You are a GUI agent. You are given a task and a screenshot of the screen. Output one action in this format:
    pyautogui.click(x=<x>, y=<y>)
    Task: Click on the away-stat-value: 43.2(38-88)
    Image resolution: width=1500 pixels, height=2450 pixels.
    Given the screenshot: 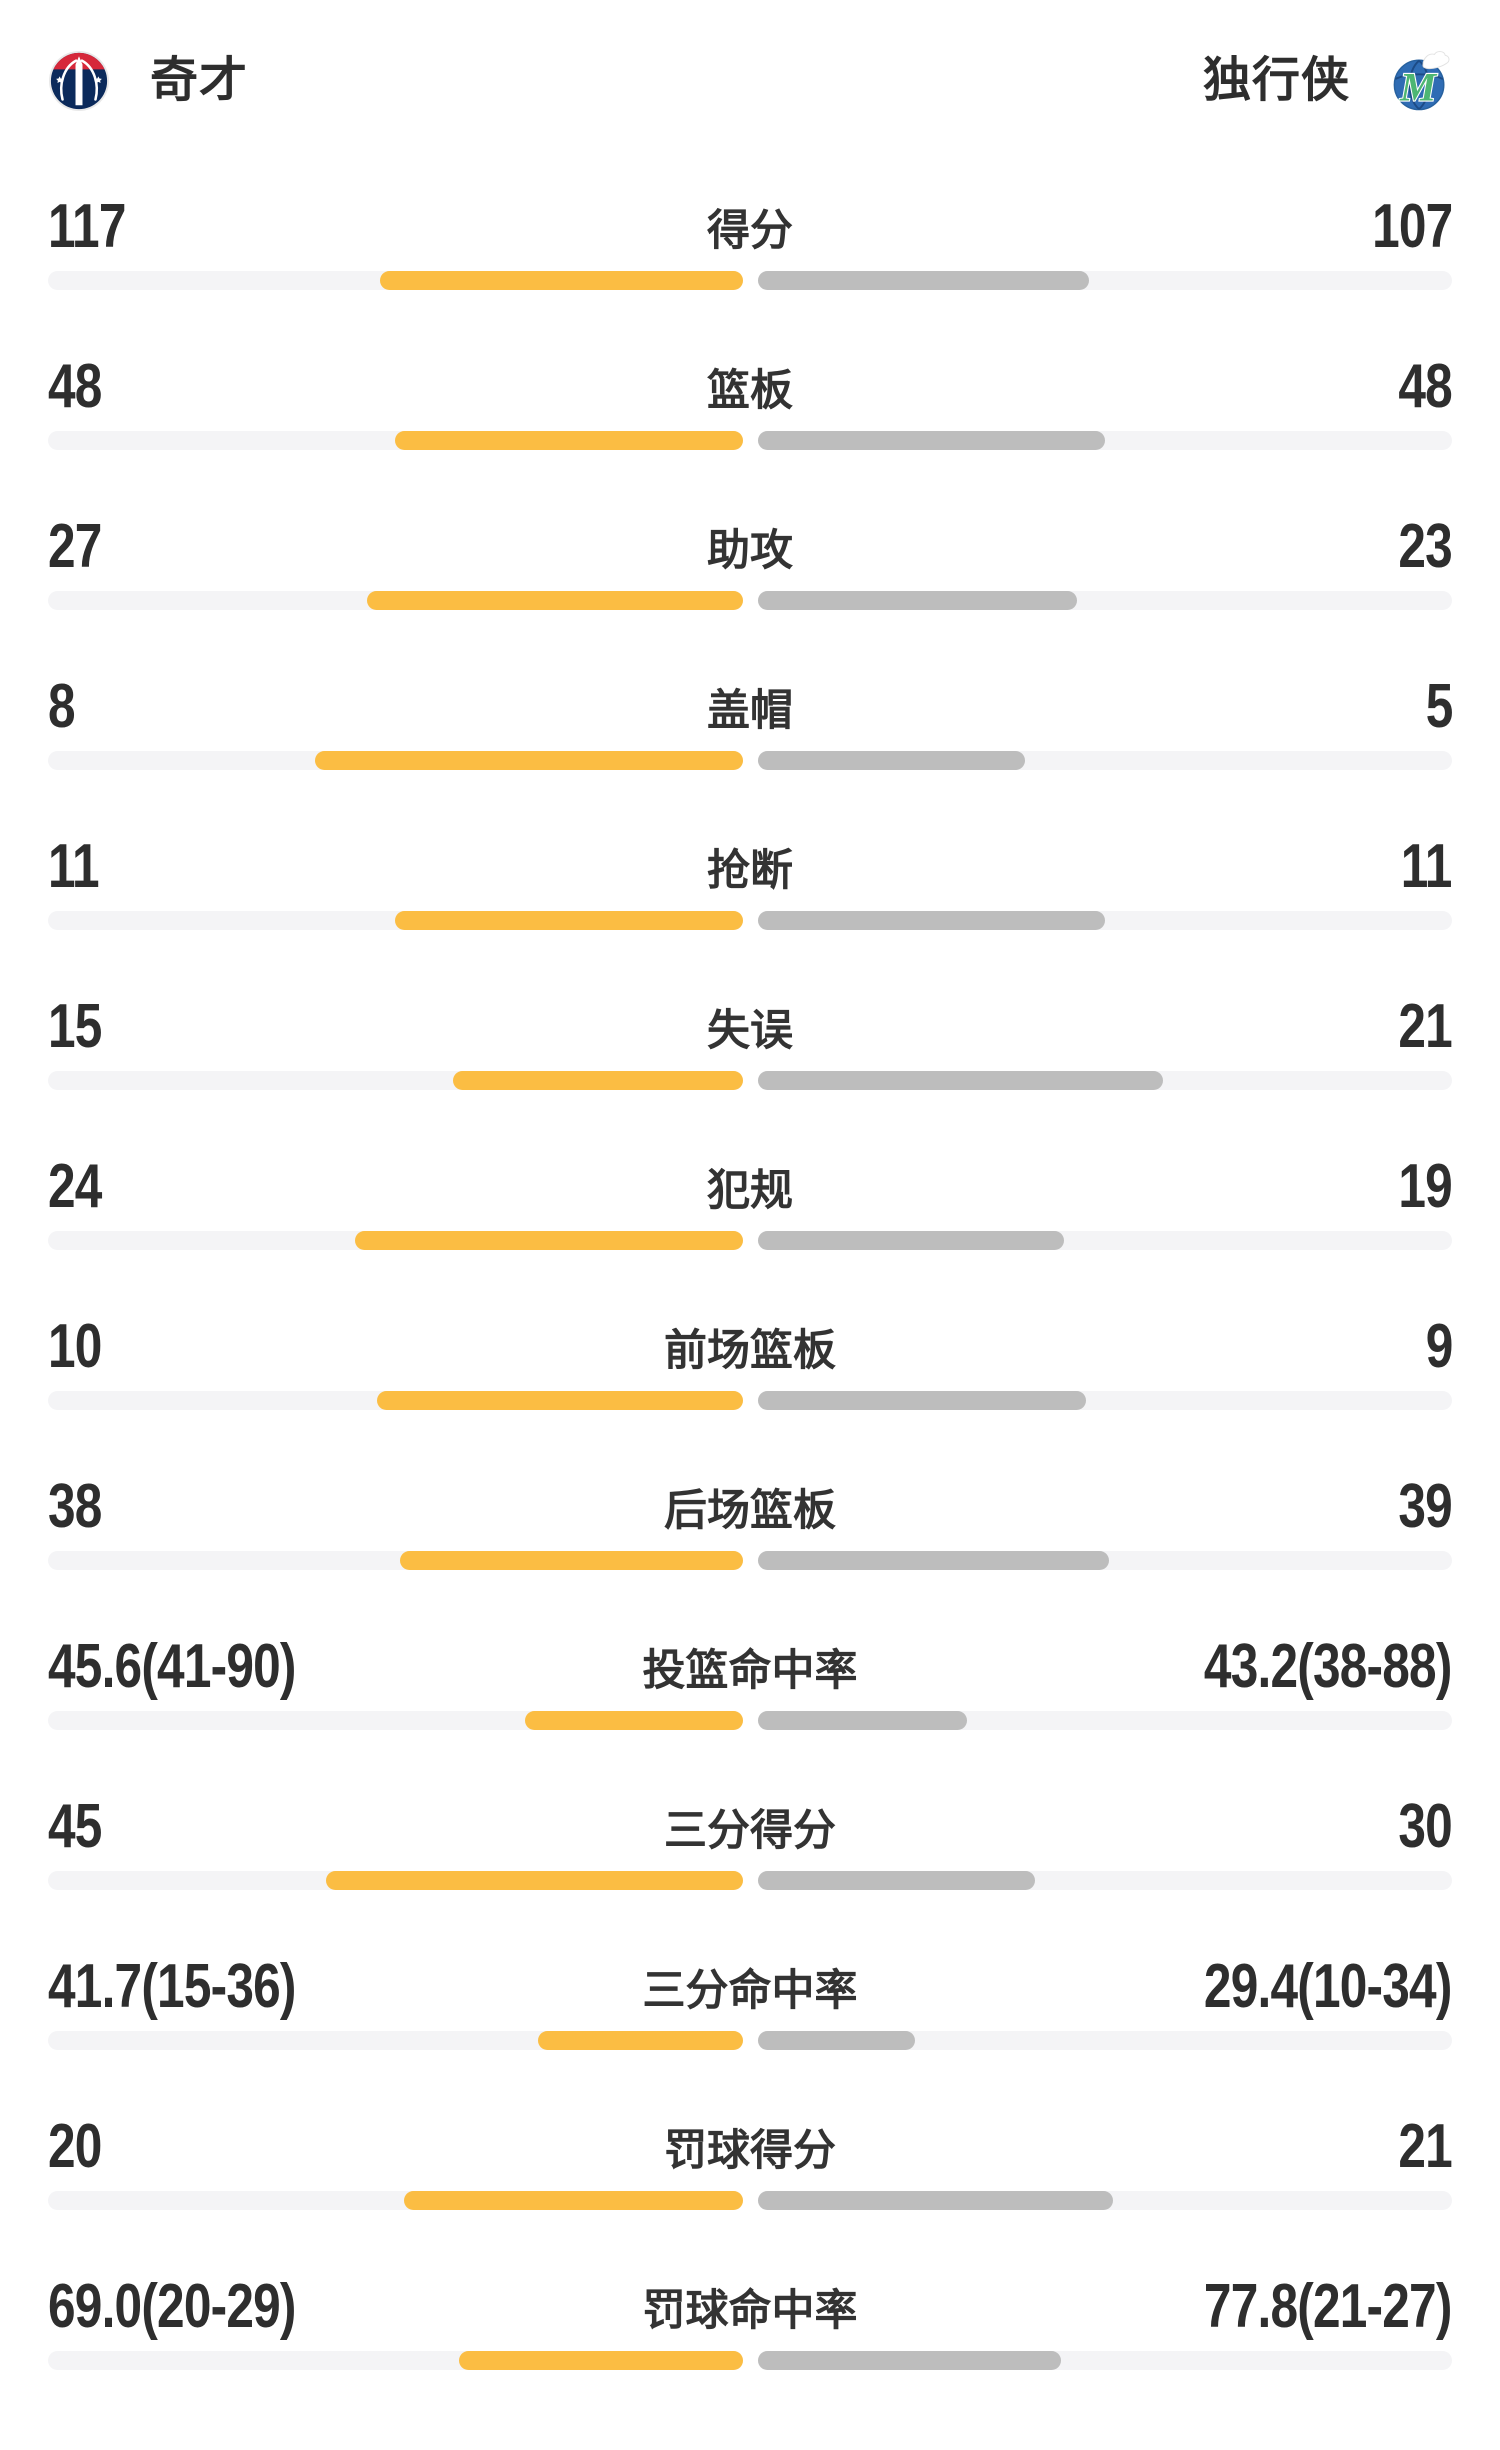 What is the action you would take?
    pyautogui.click(x=1328, y=1666)
    